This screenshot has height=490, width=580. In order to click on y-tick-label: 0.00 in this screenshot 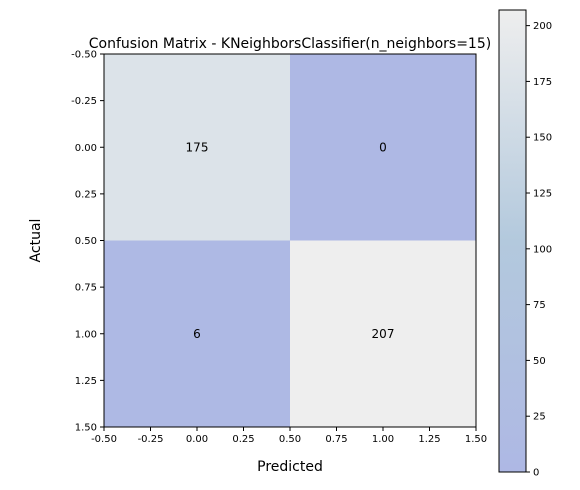, I will do `click(86, 148)`.